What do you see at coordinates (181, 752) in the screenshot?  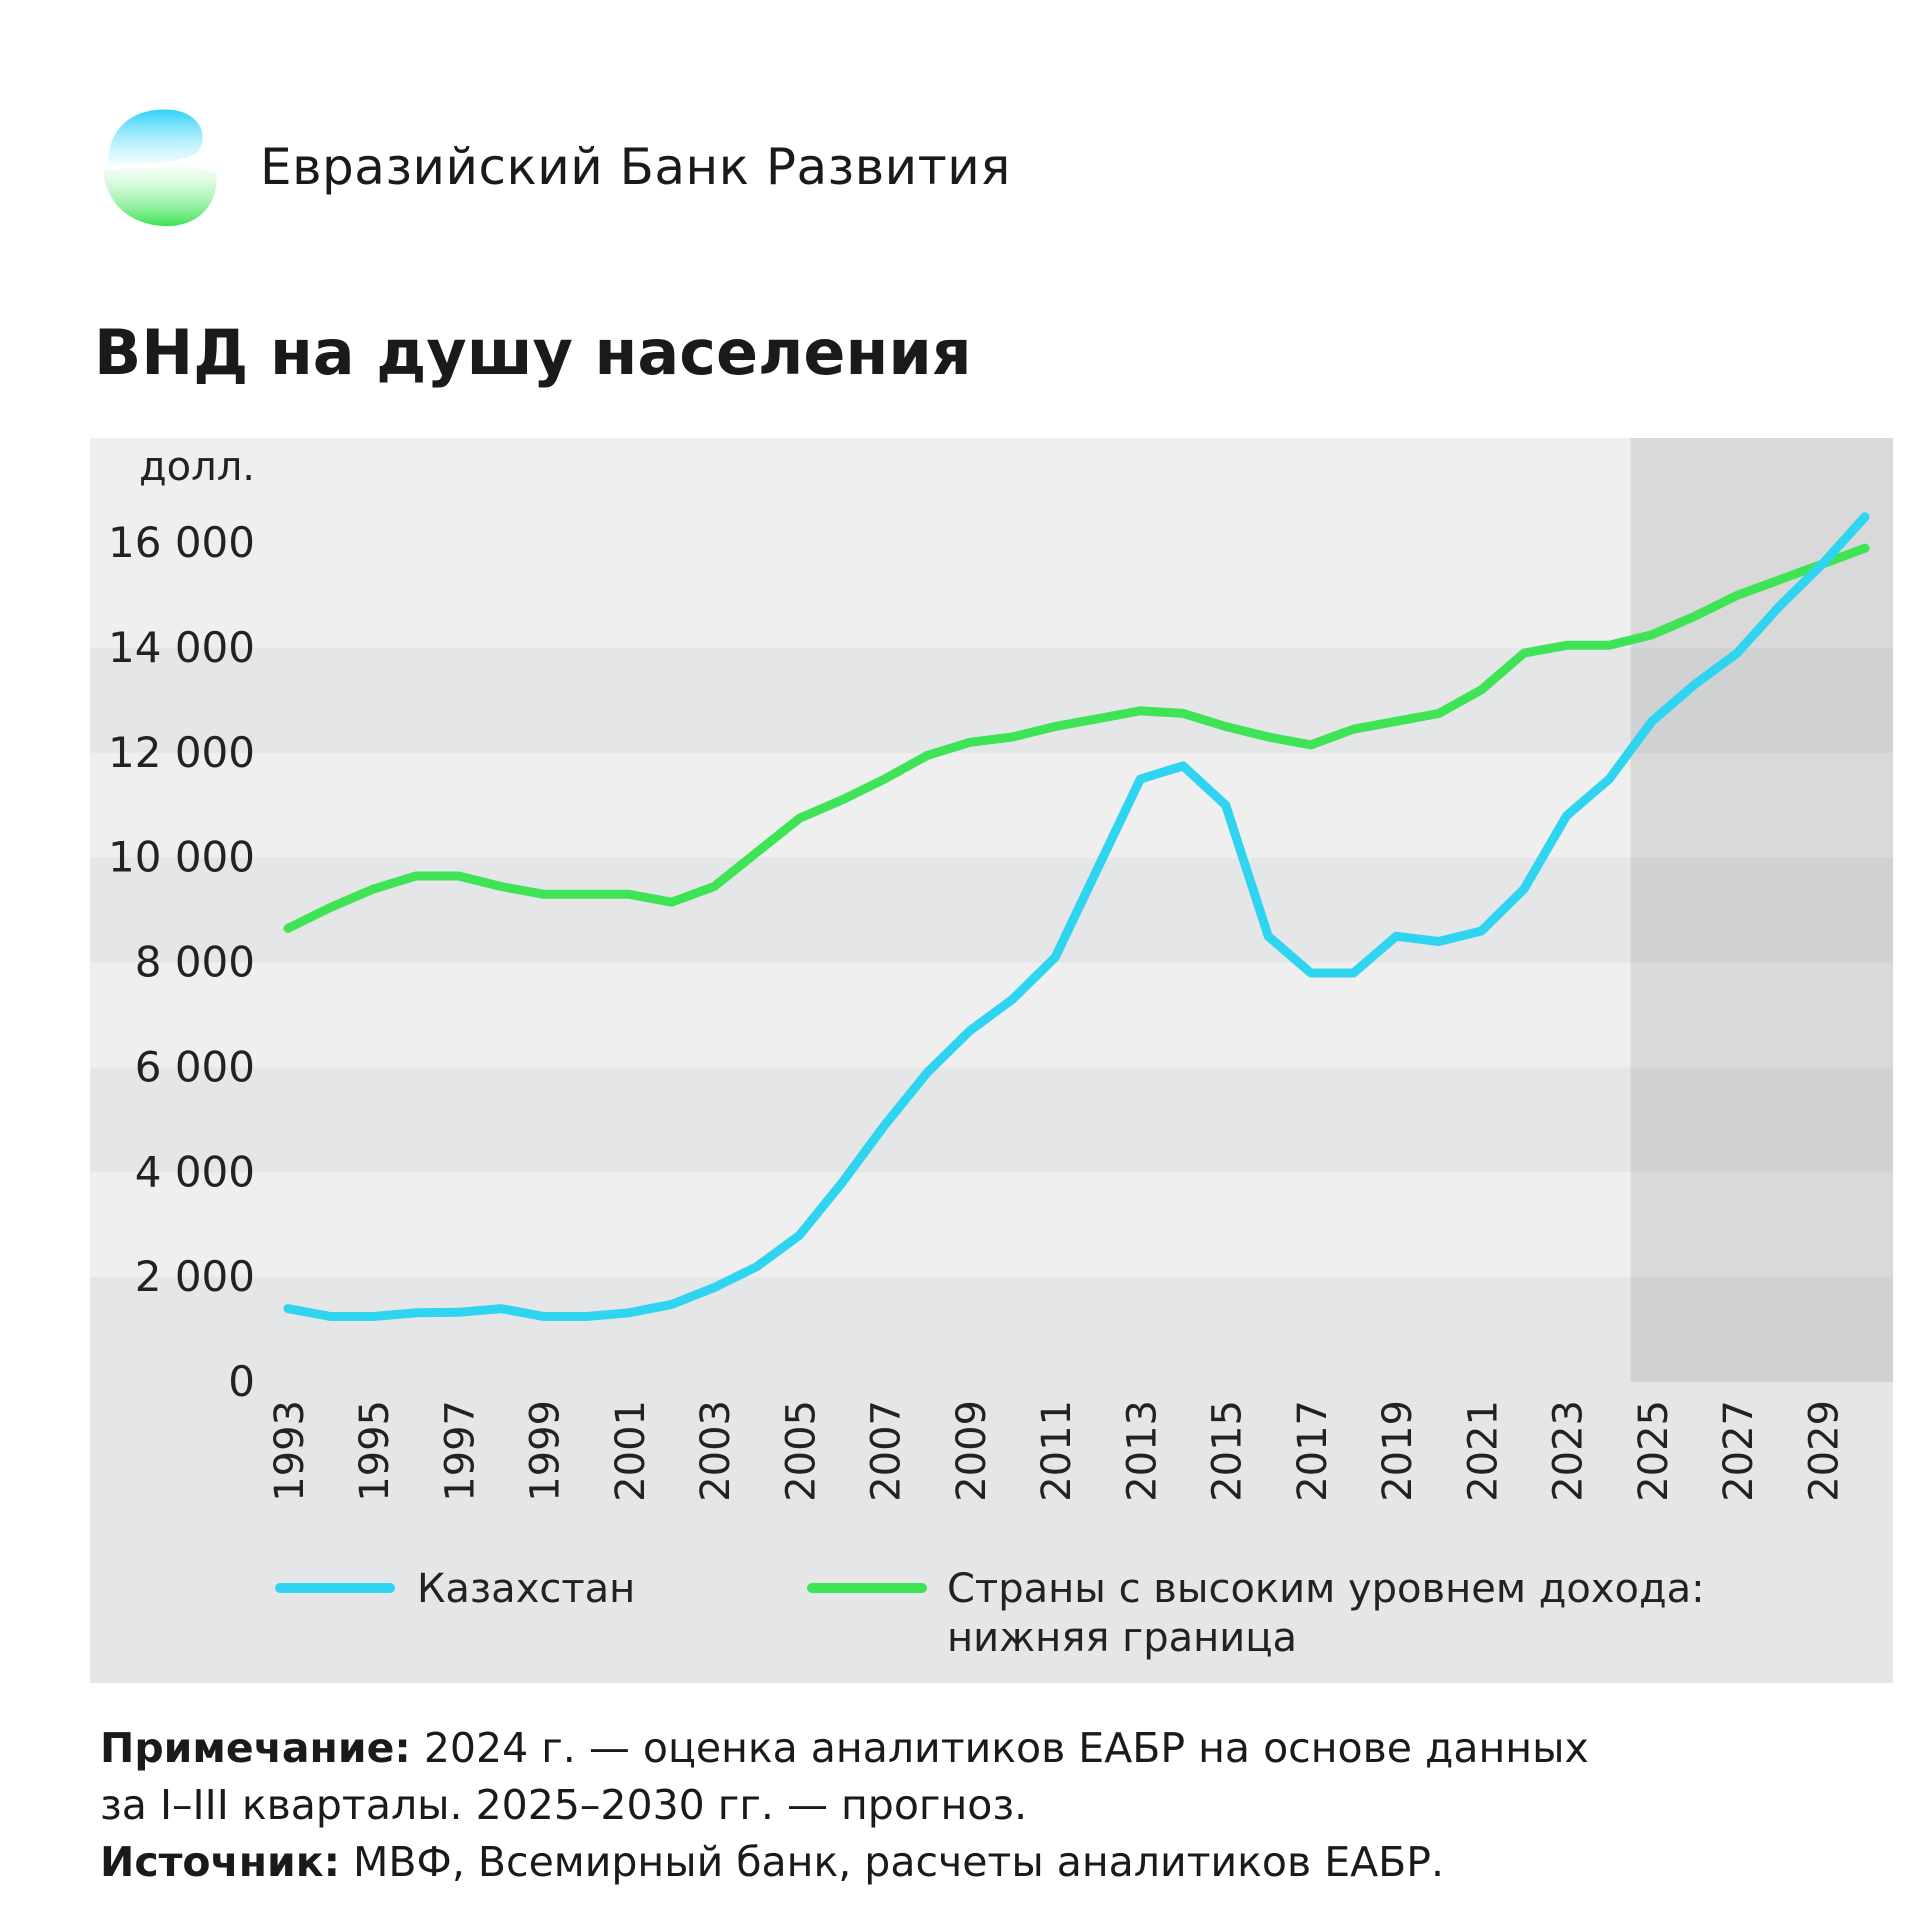 I see `y-tick-label: 12 000` at bounding box center [181, 752].